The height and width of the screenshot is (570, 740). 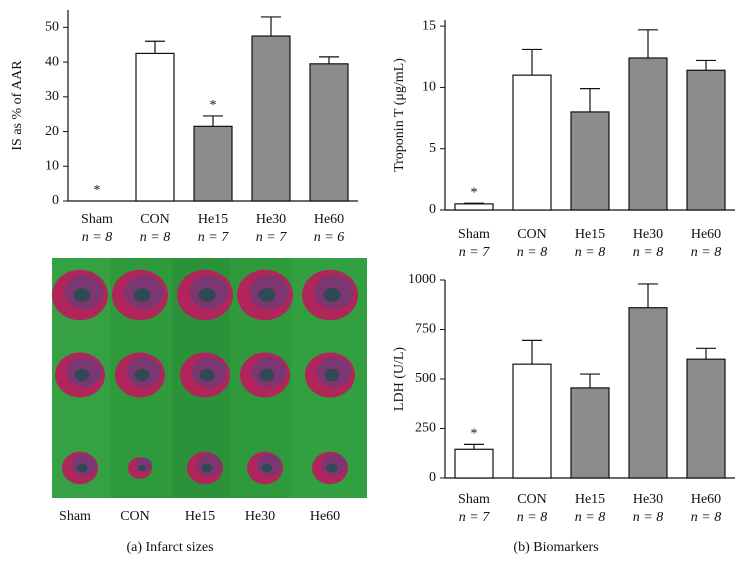 I want to click on photo-label: He15, so click(x=200, y=516).